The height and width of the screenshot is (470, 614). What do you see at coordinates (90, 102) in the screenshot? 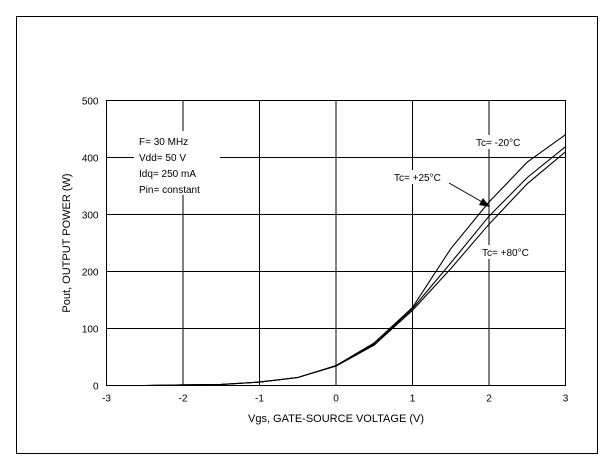
I see `y-tick-label: 500` at bounding box center [90, 102].